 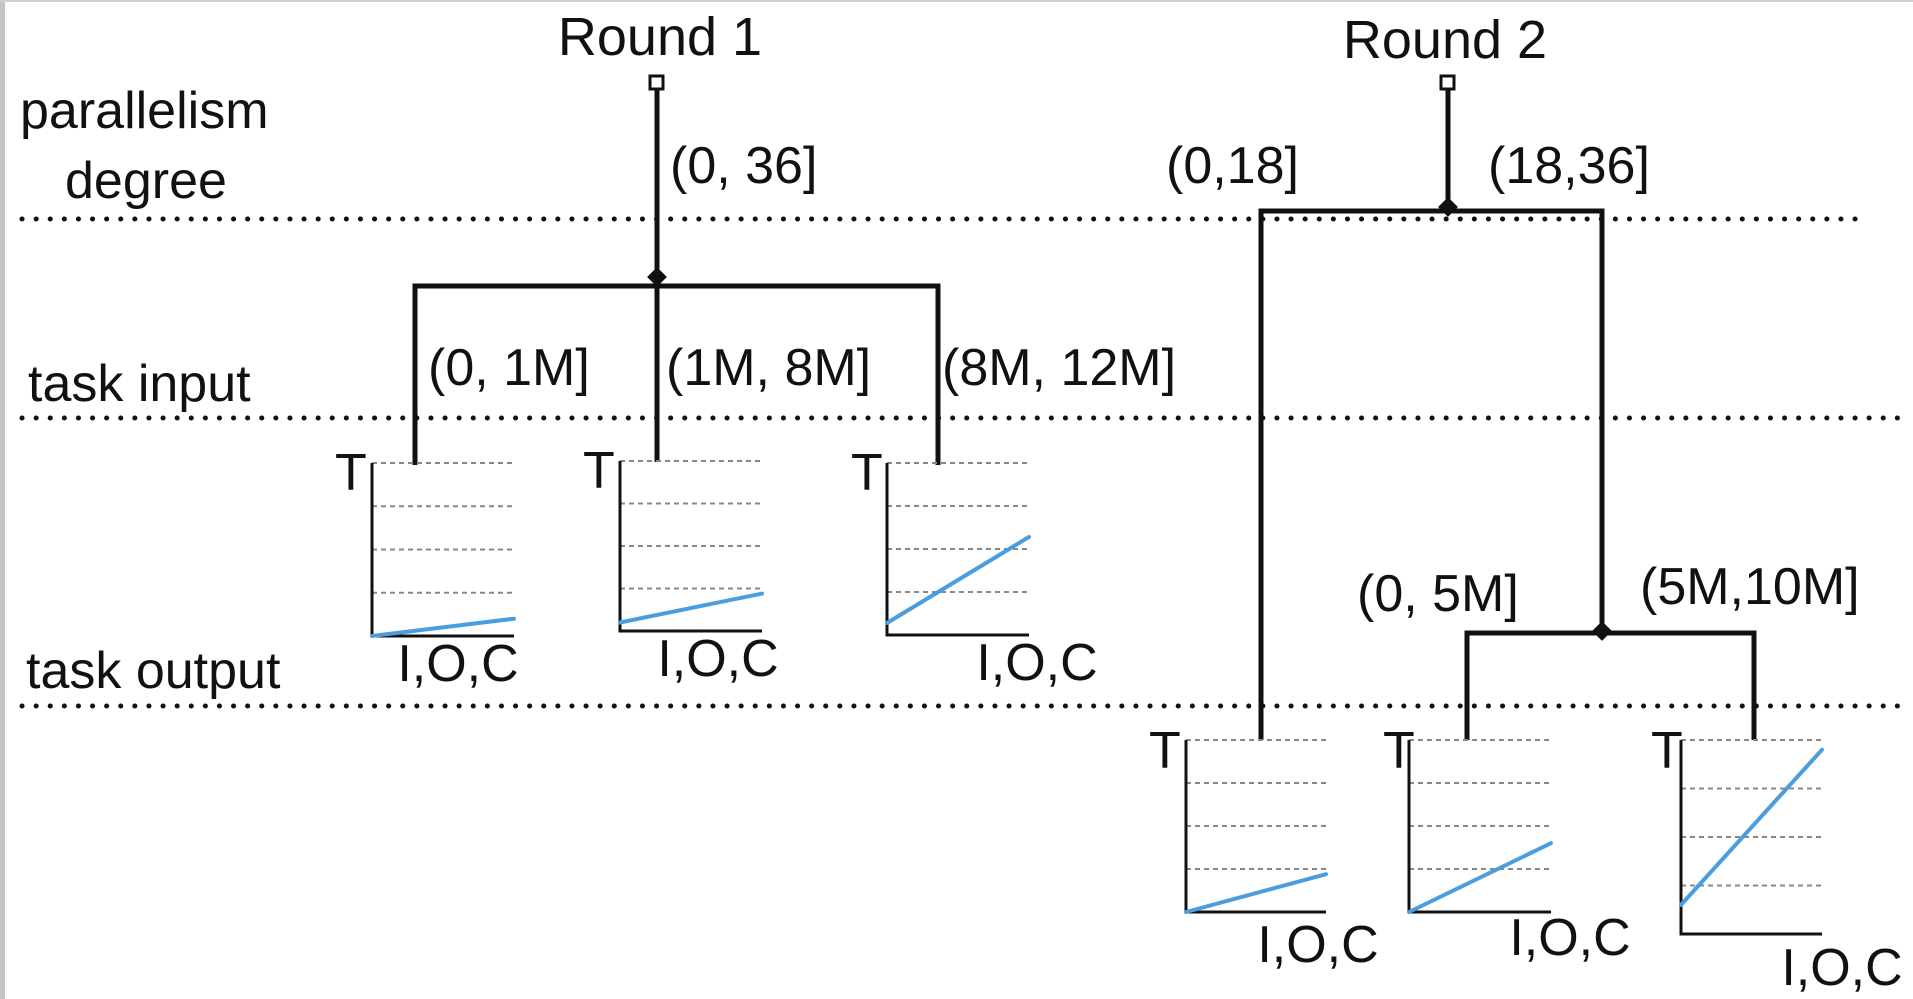 I want to click on row-label-task-input: task input, so click(x=139, y=384).